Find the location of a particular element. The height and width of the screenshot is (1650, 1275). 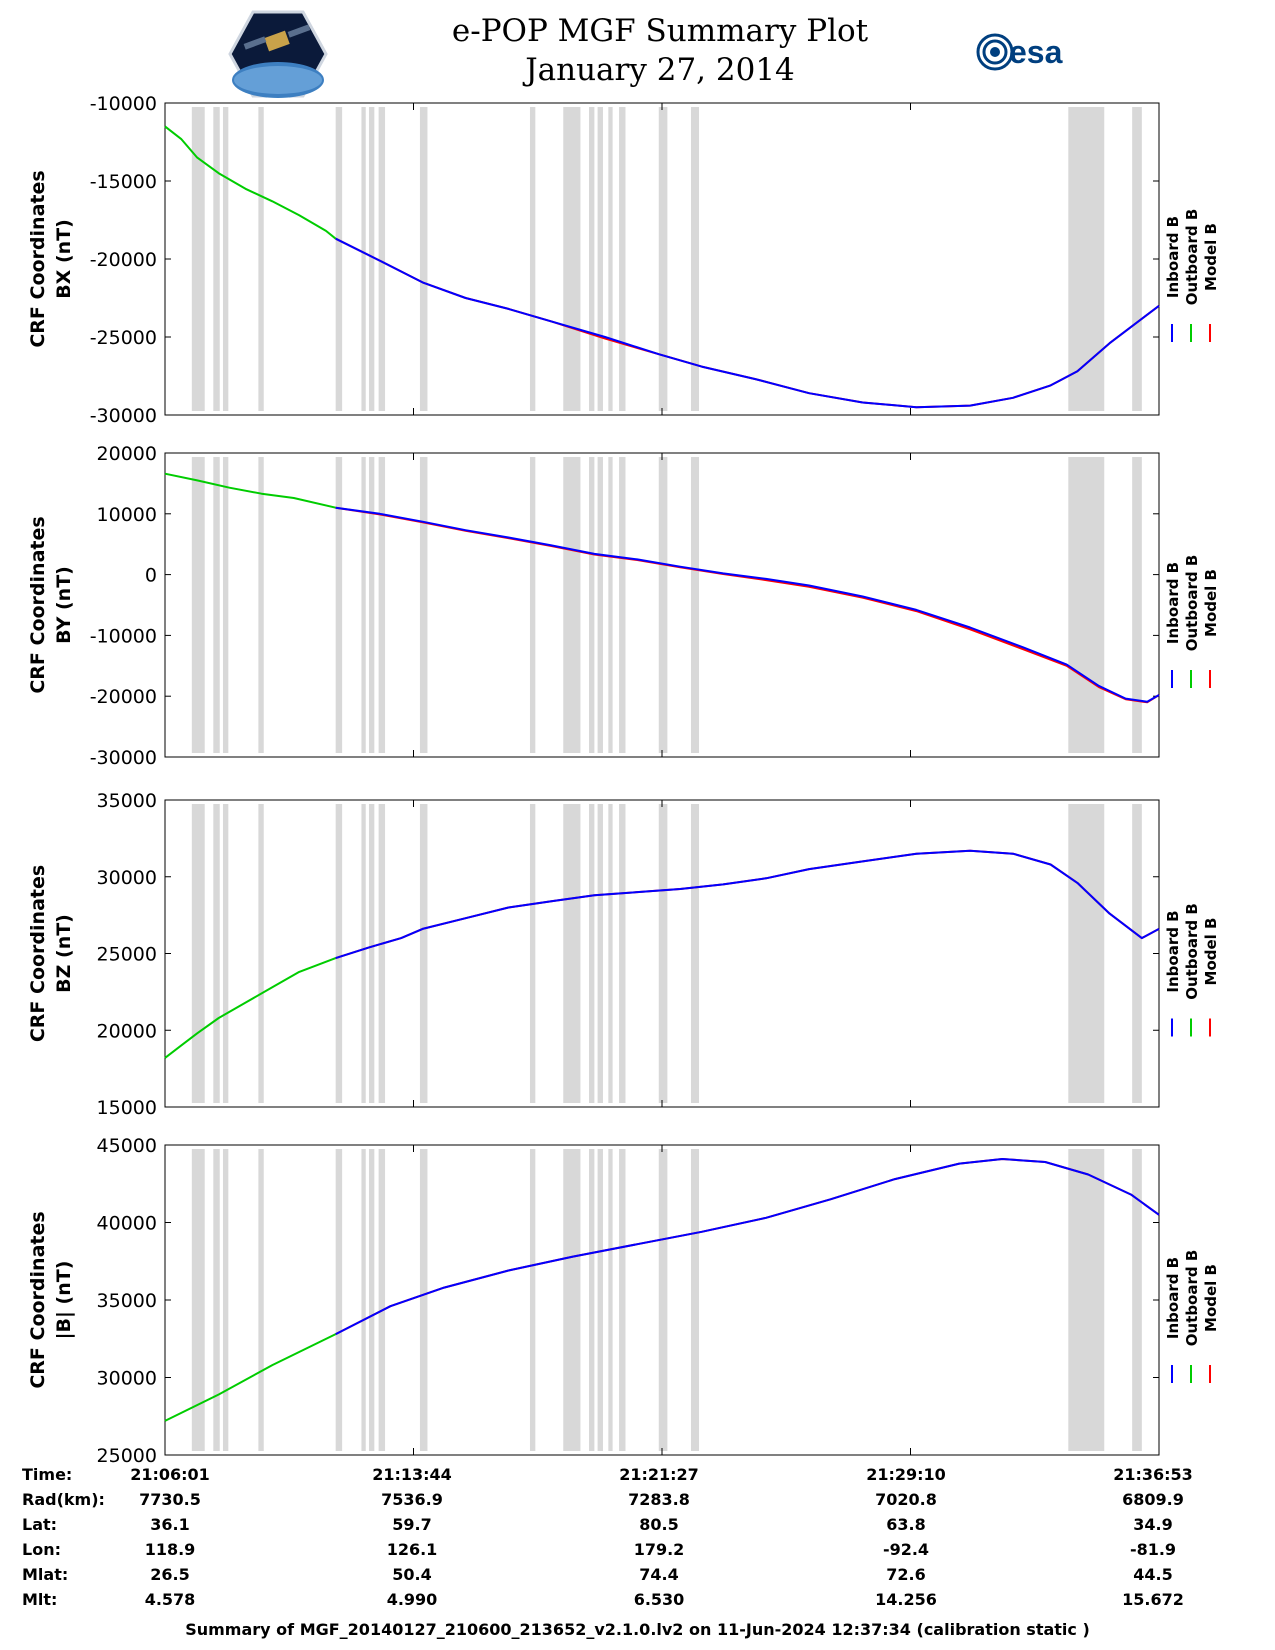

bx-series-model-b is located at coordinates (747, 323).